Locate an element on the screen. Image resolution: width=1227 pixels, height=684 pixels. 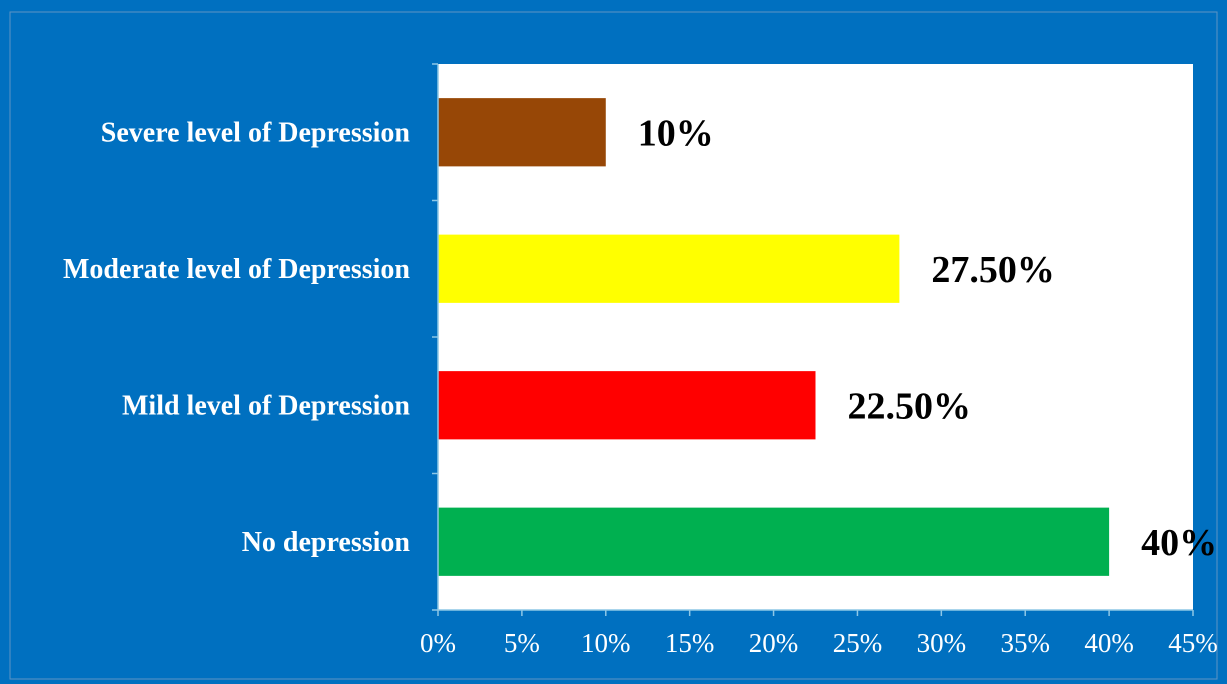
category-label: Mild level of Depression is located at coordinates (266, 405).